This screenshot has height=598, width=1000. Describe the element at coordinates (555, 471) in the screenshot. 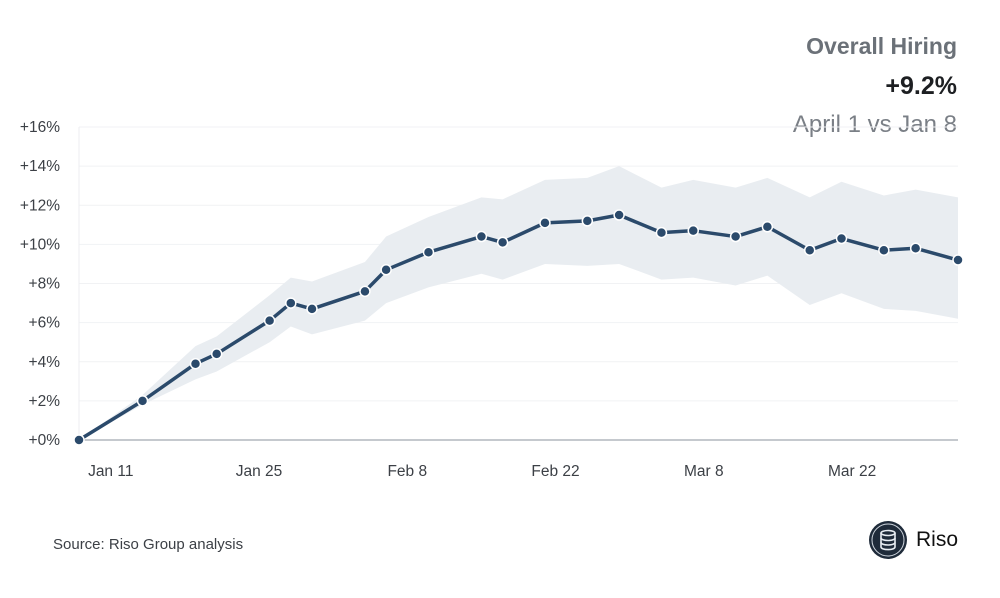

I see `x-tick-label: Feb 22` at that location.